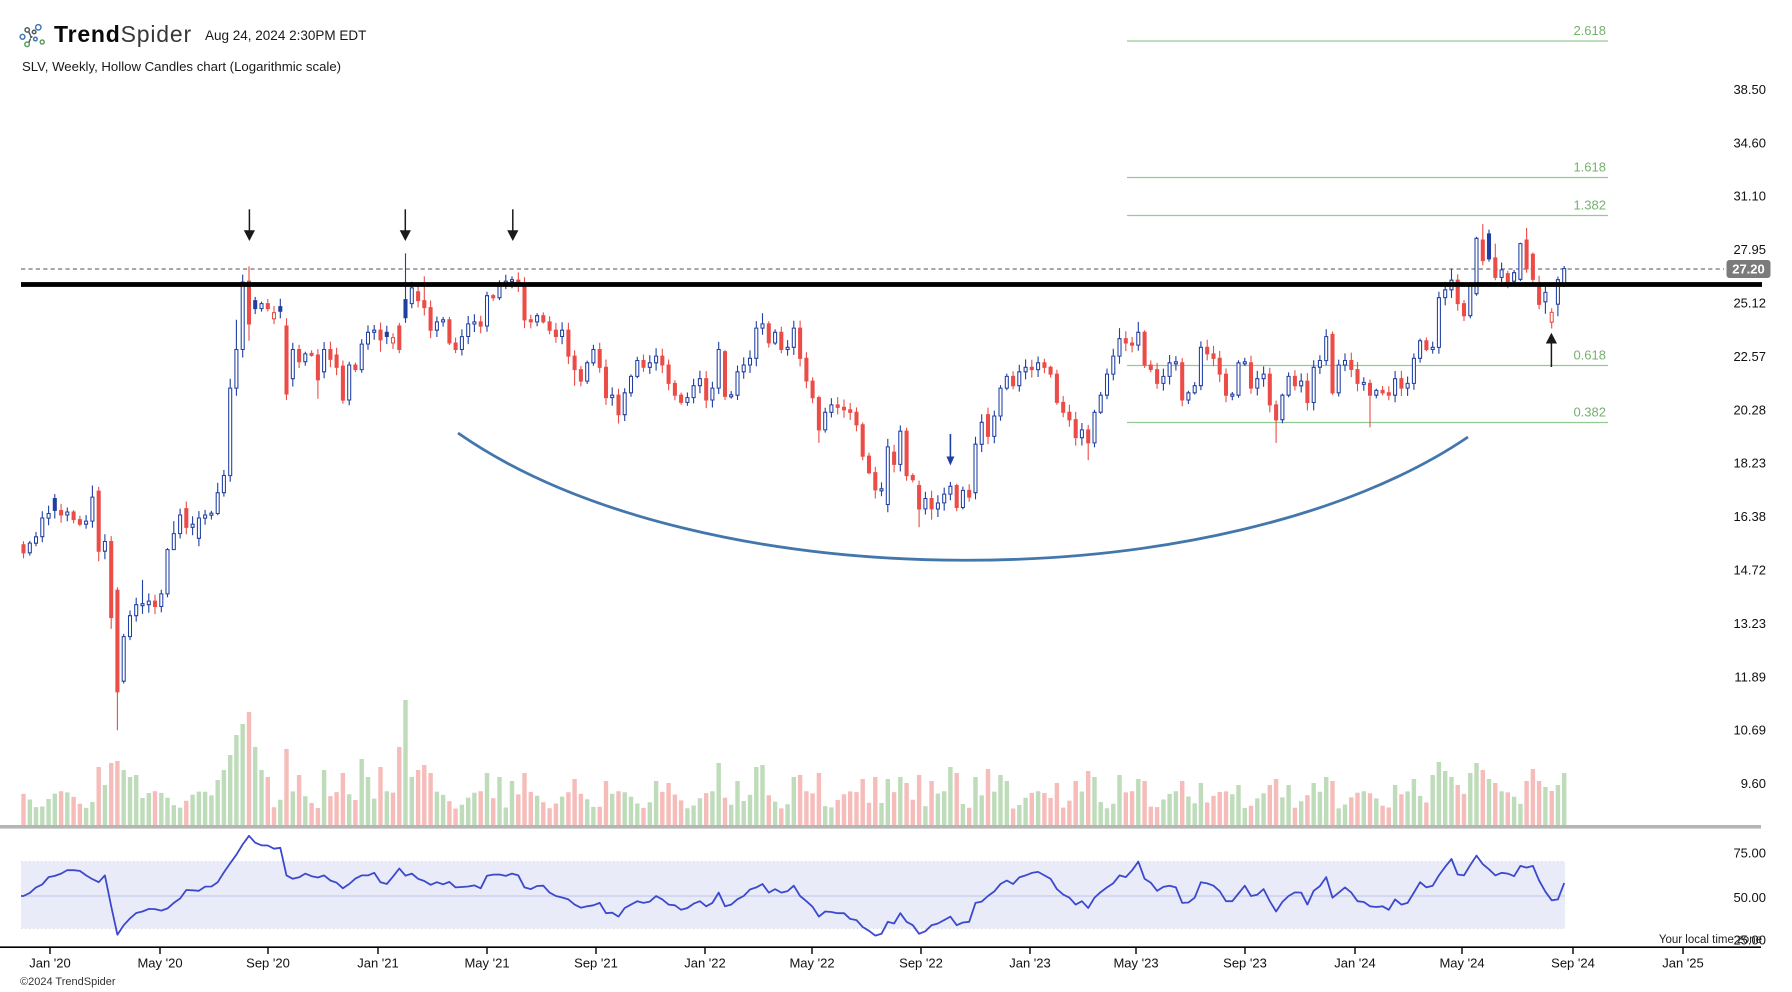  Describe the element at coordinates (1749, 730) in the screenshot. I see `svg-text: 10.69` at that location.